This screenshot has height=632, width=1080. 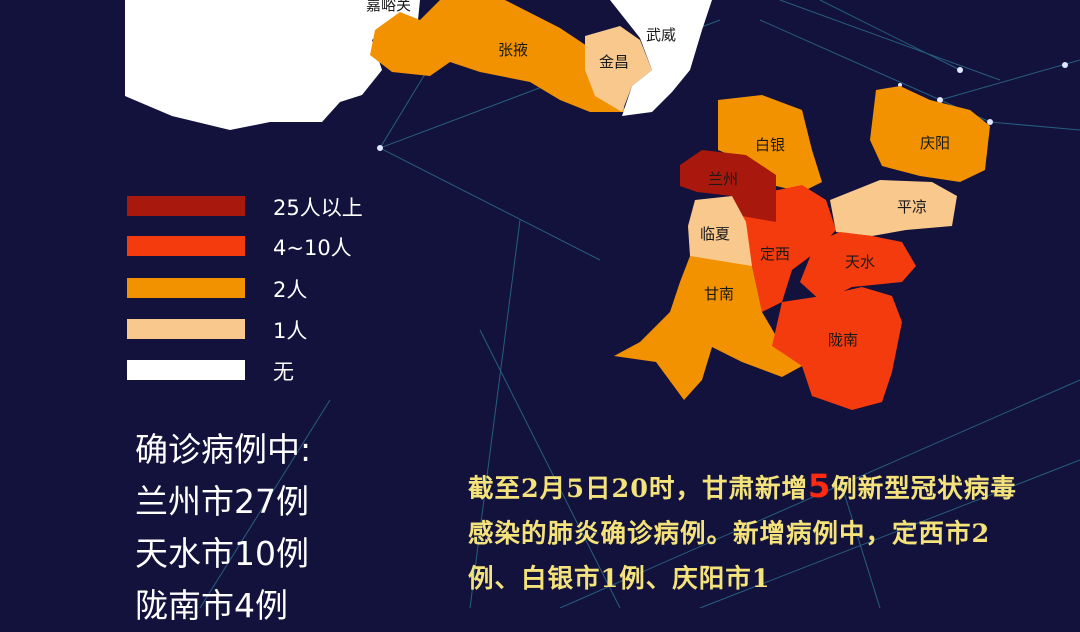 I want to click on legend-item: 4~10人, so click(x=239, y=248).